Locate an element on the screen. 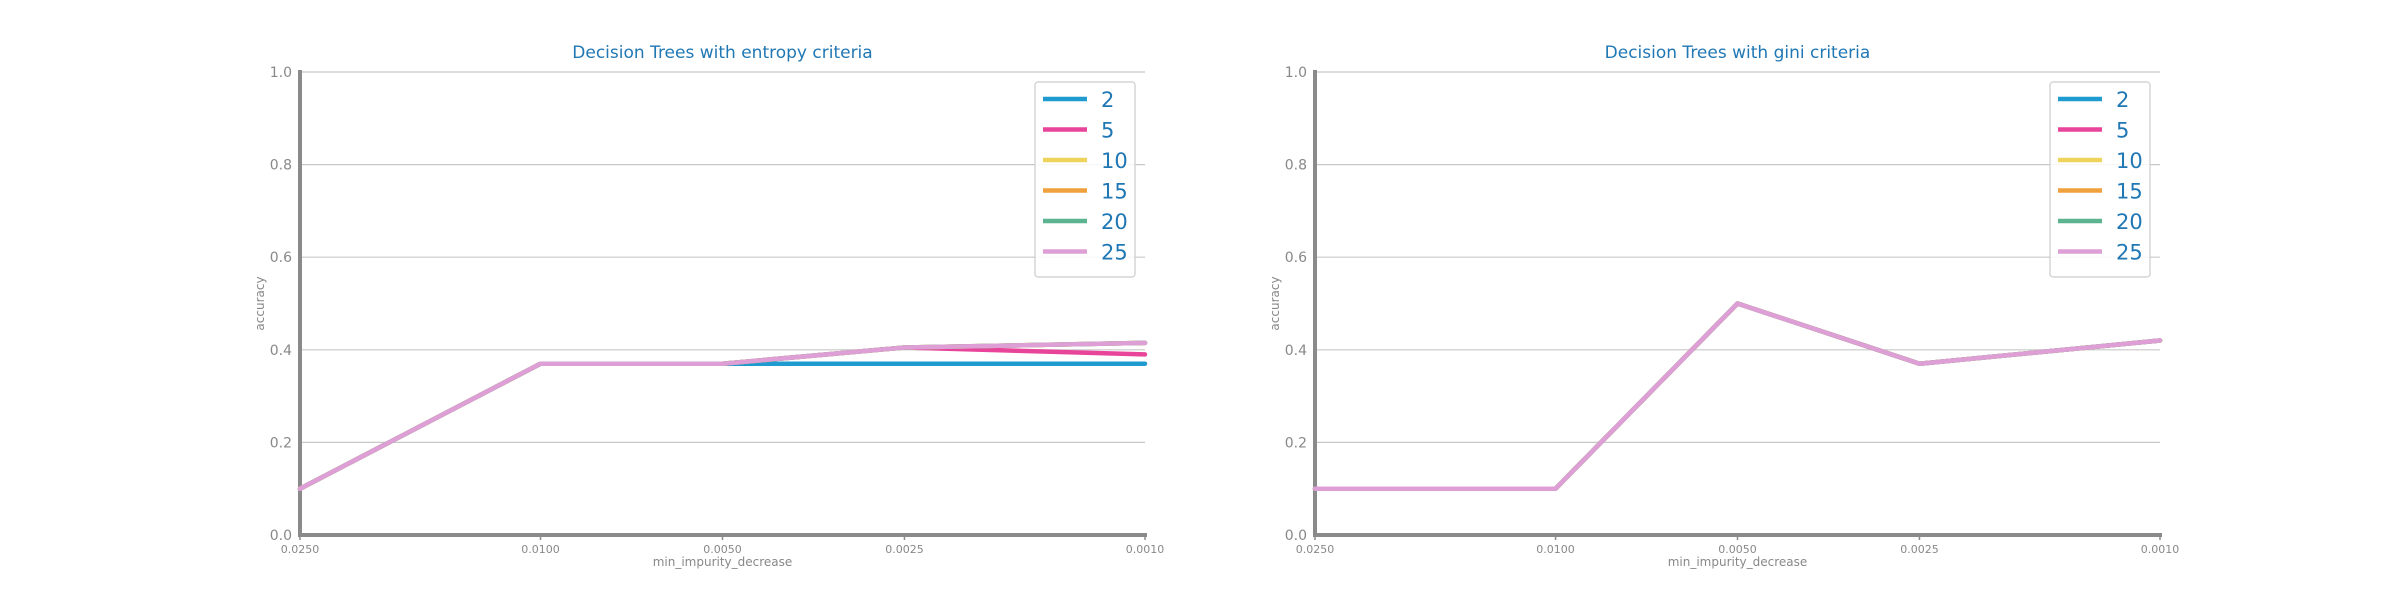 The height and width of the screenshot is (600, 2400). chart-title: Decision Trees with gini criteria is located at coordinates (1738, 53).